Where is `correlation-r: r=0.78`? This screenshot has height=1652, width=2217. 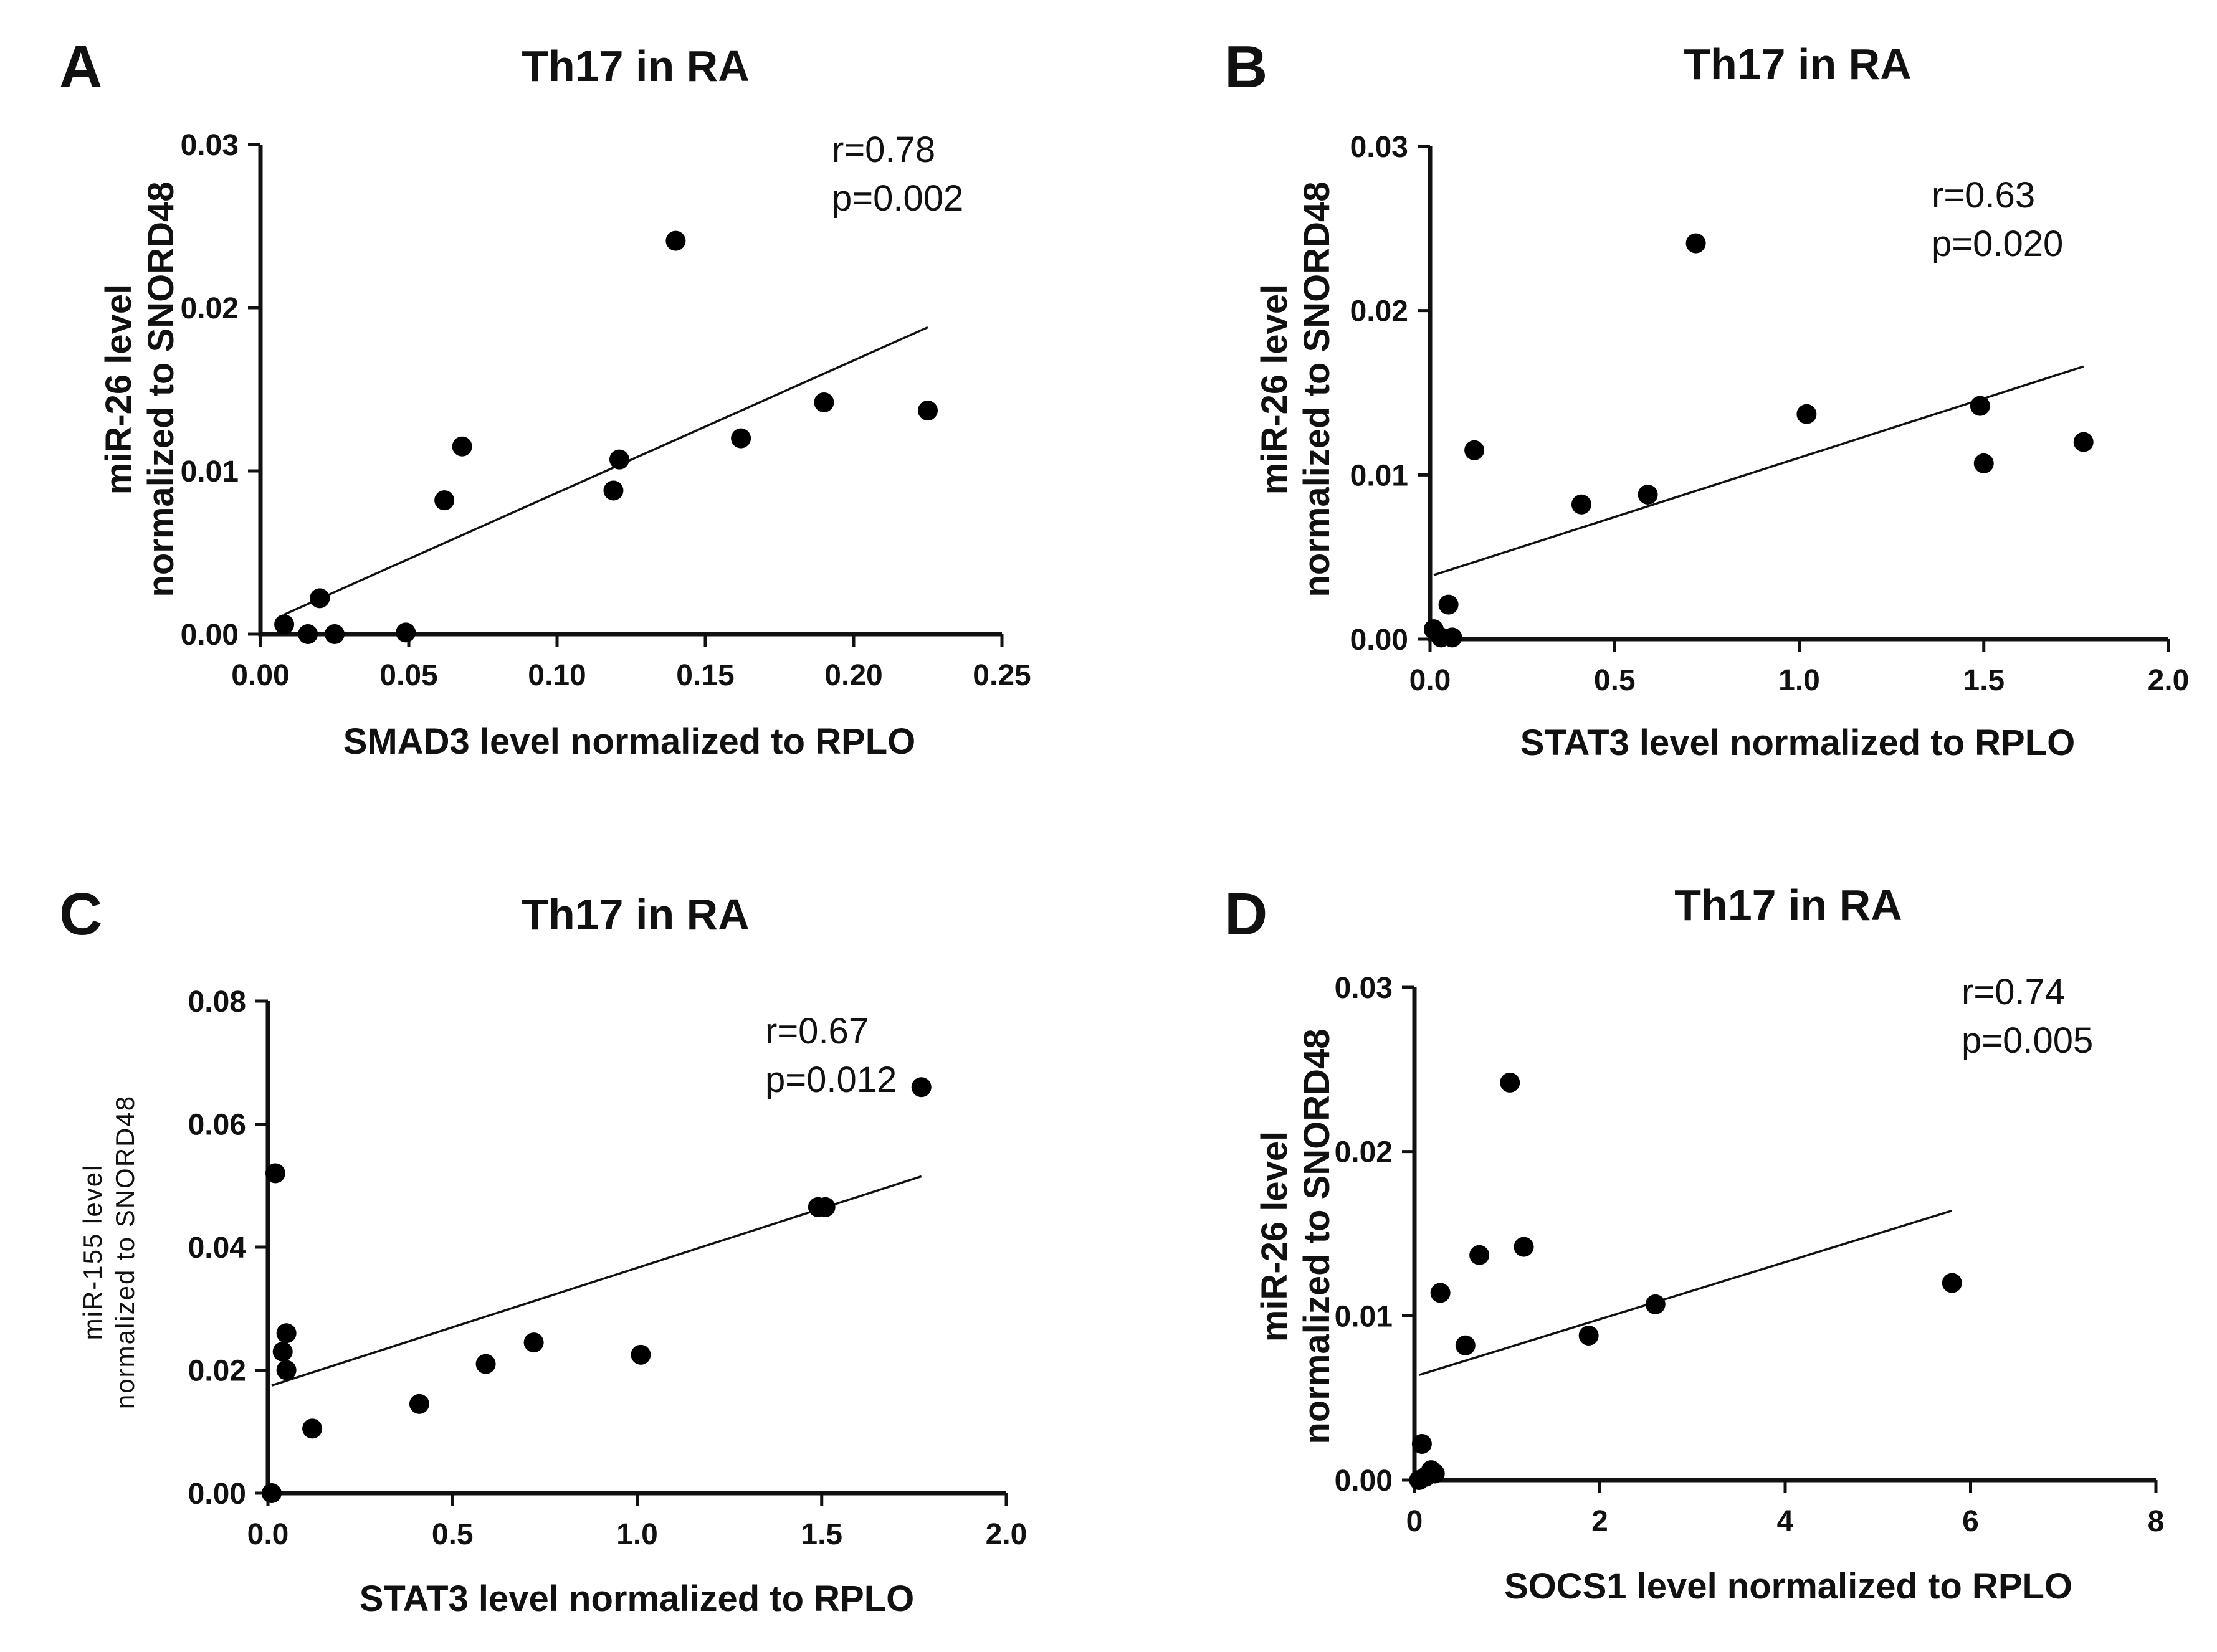
correlation-r: r=0.78 is located at coordinates (883, 150).